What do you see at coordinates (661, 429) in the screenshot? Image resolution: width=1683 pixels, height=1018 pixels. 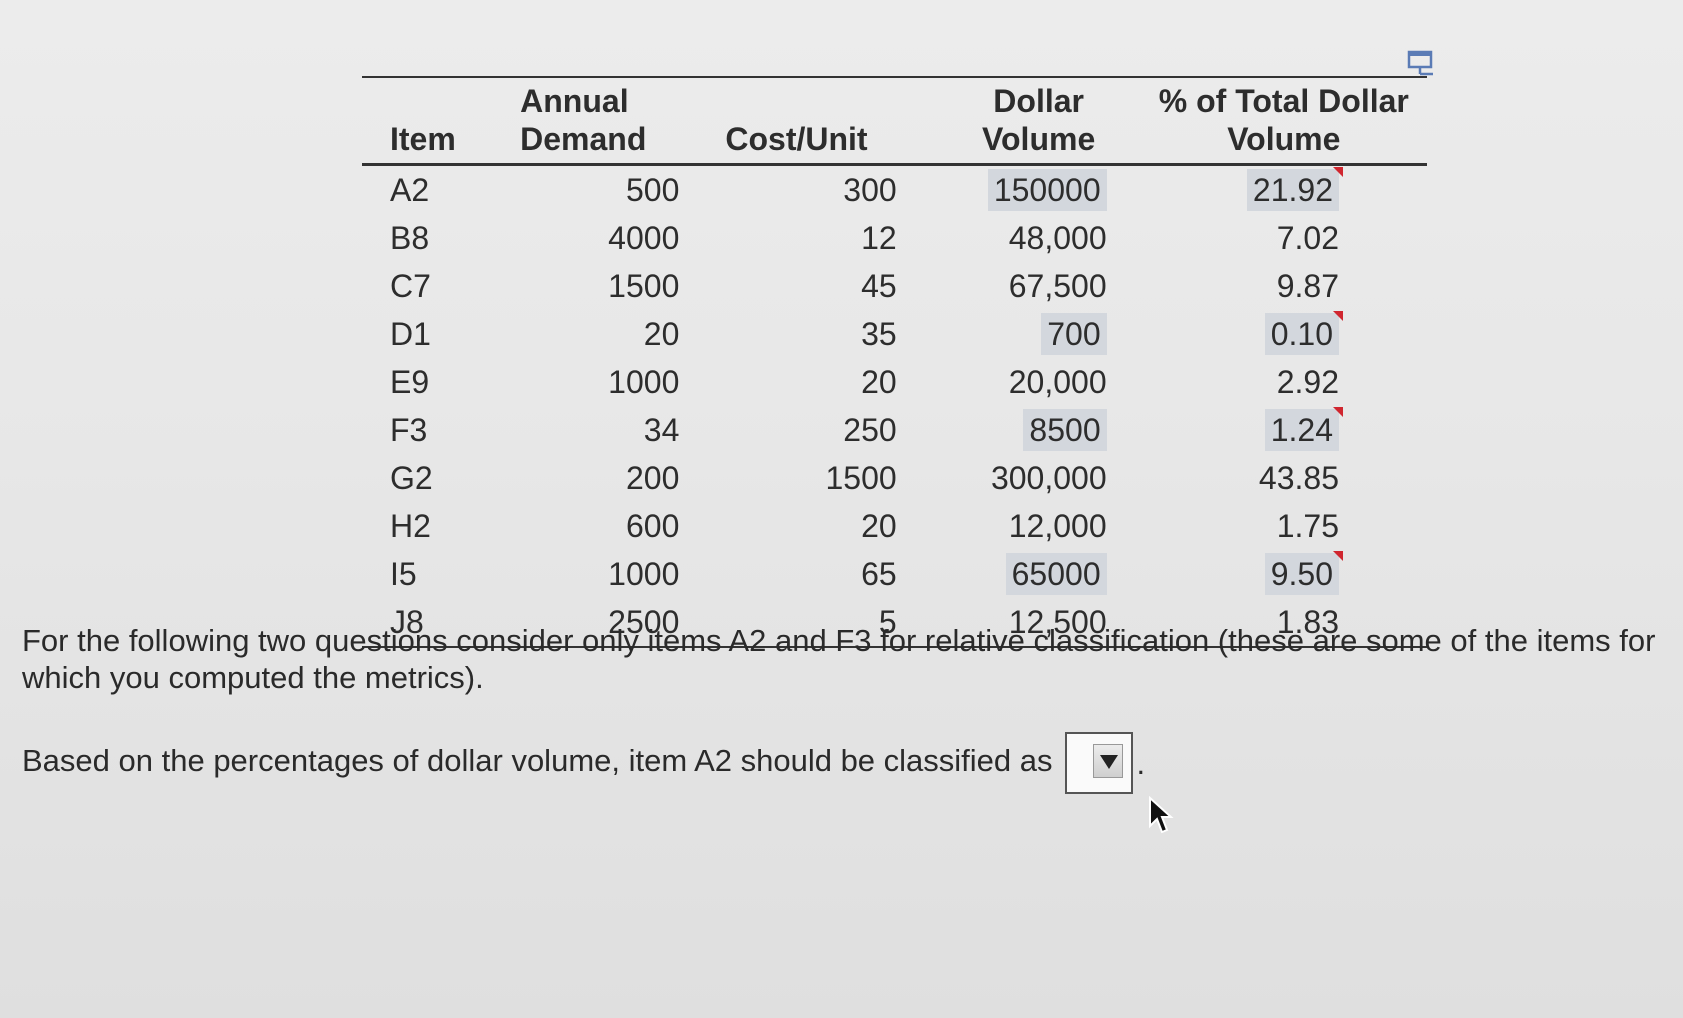 I see `cell-demand: 34` at bounding box center [661, 429].